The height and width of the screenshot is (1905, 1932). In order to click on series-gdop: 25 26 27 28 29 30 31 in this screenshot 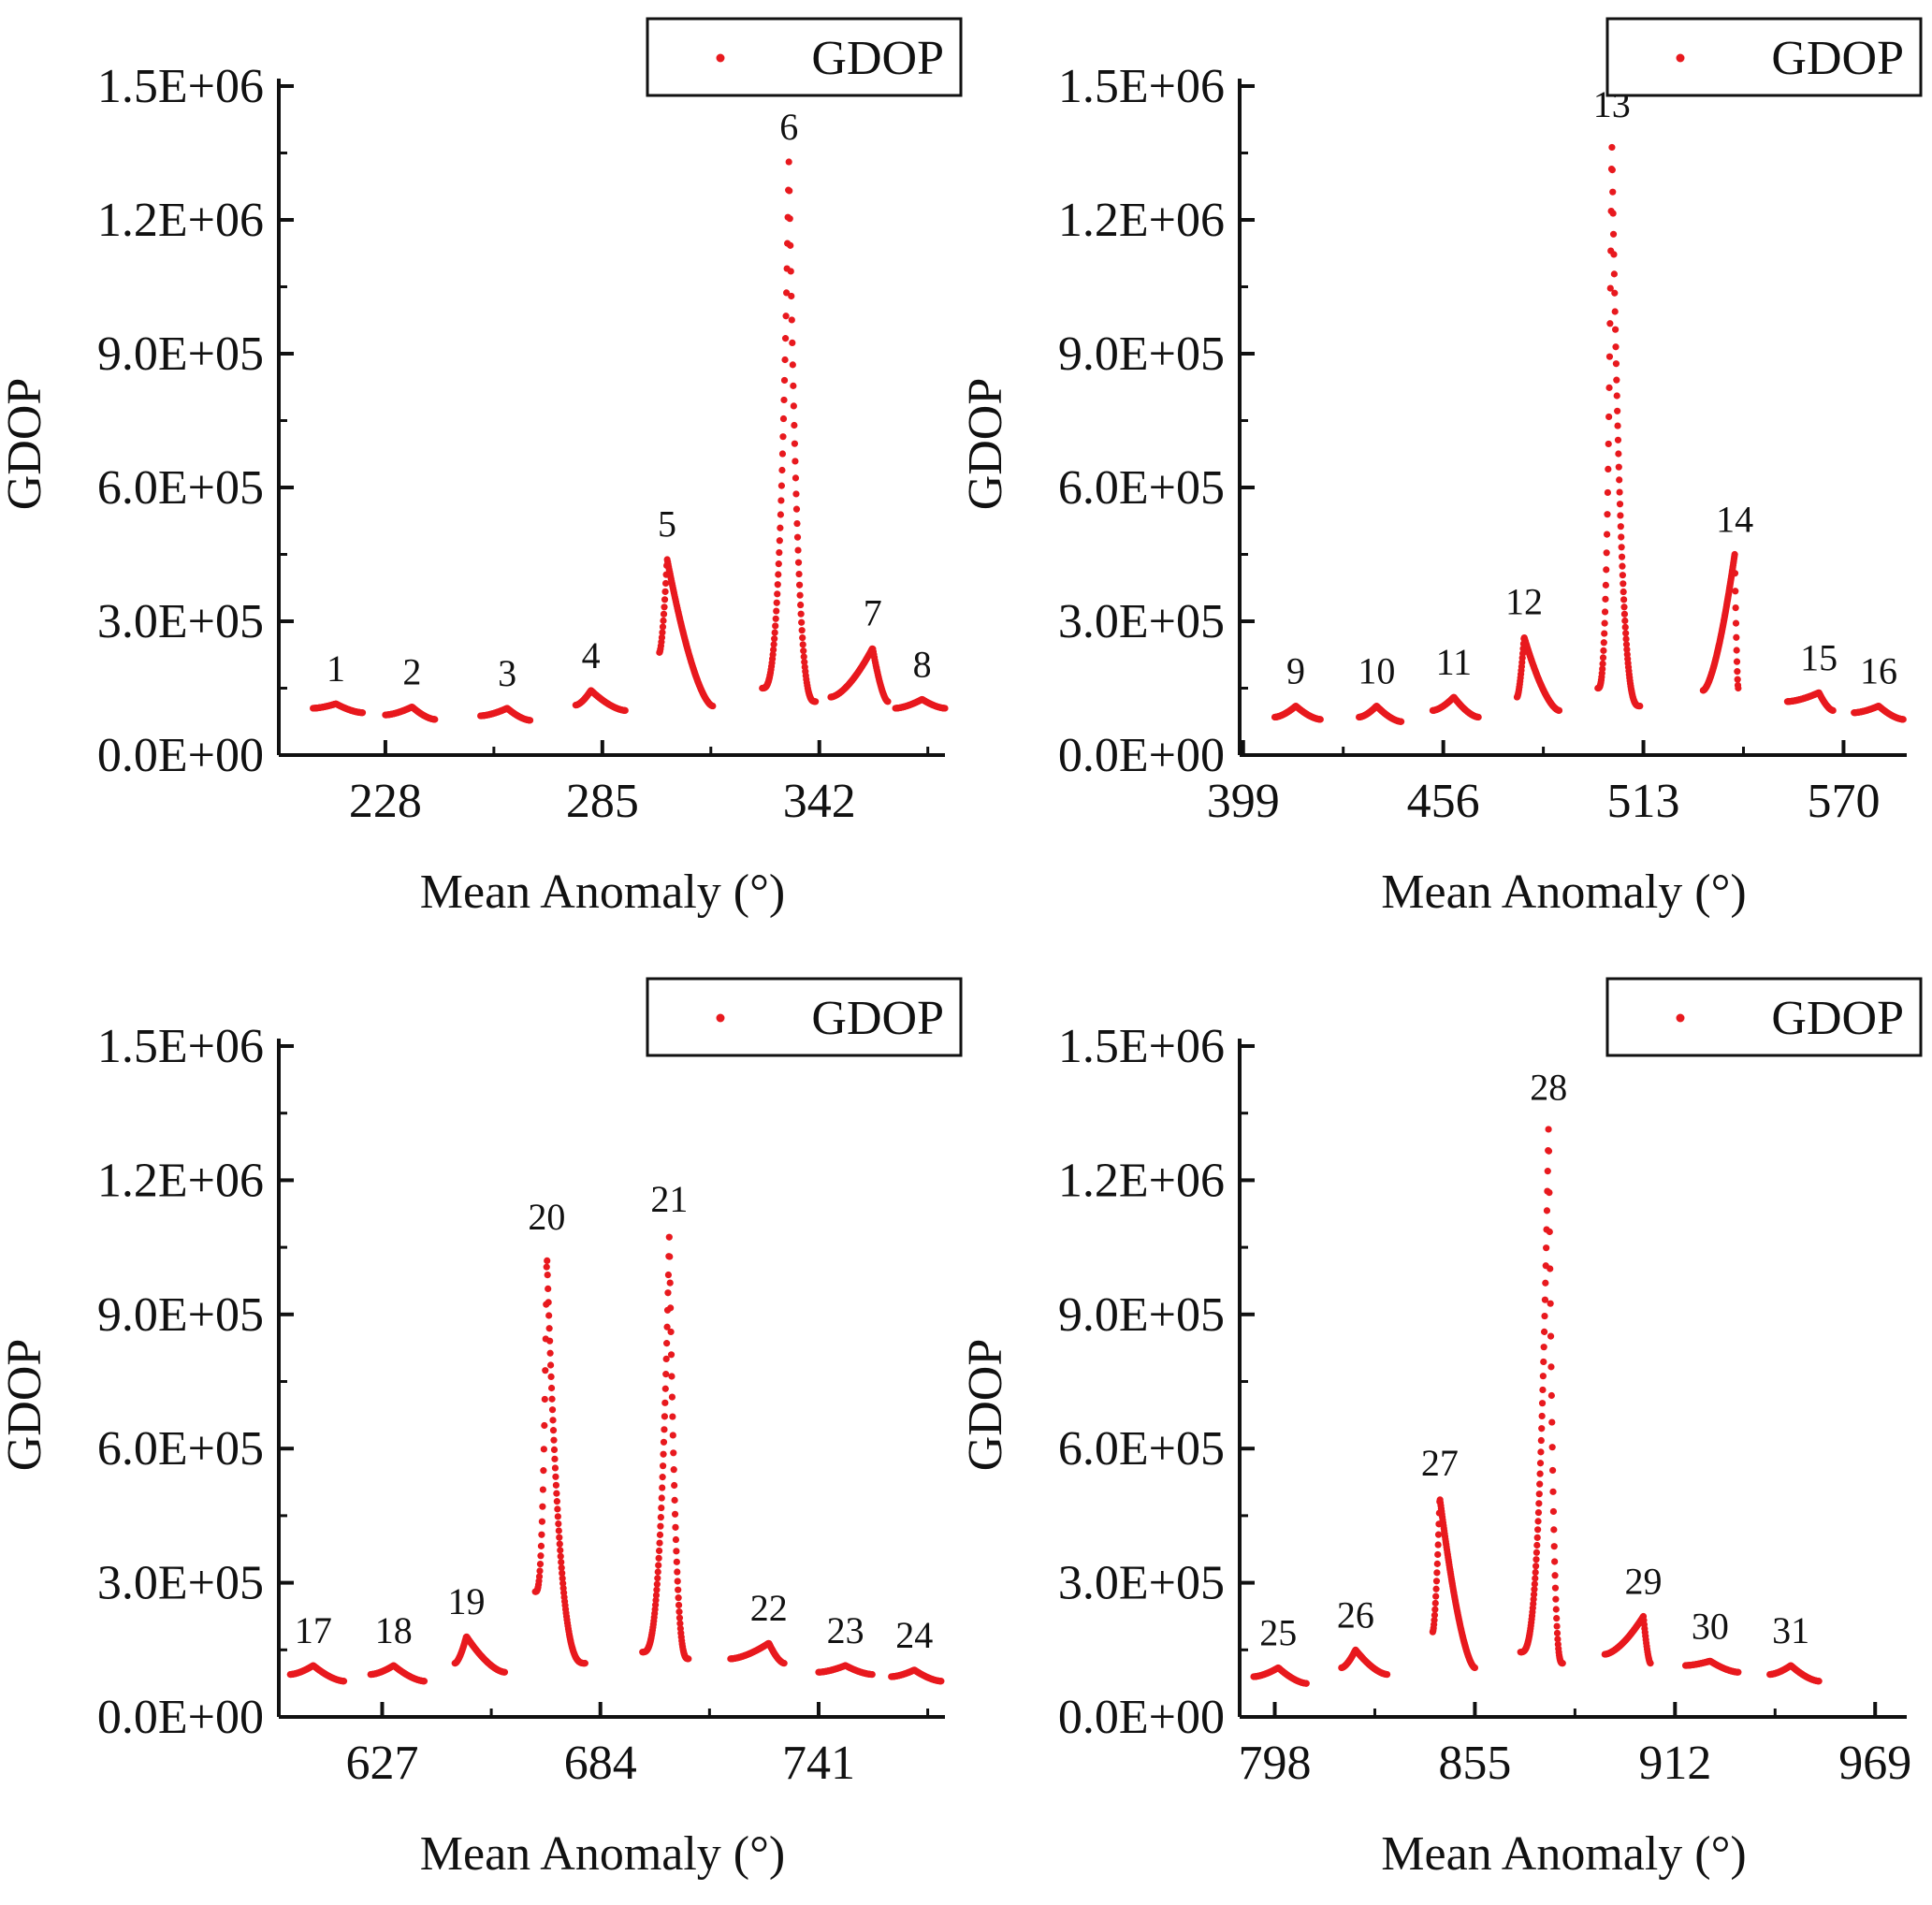, I will do `click(1536, 1376)`.